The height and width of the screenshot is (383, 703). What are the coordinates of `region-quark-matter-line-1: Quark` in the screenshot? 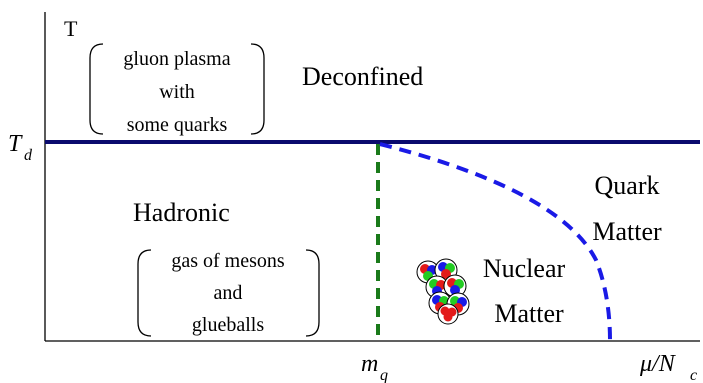 It's located at (627, 185).